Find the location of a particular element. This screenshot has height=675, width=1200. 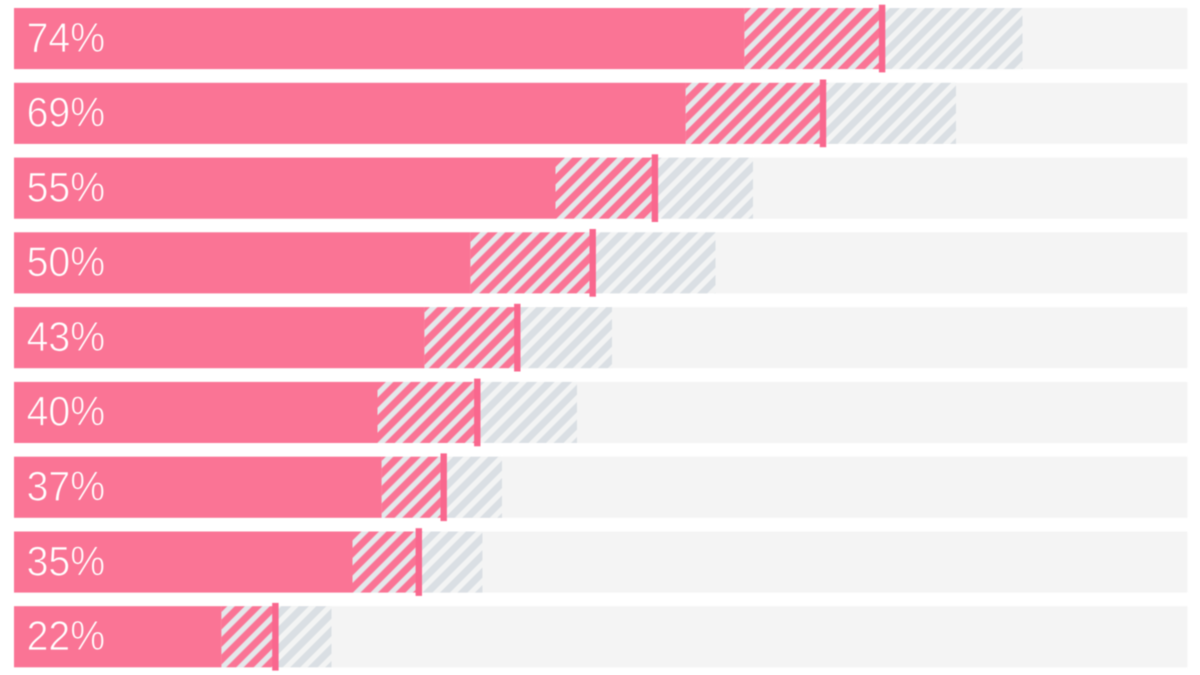

svg-text: 40% is located at coordinates (66, 411).